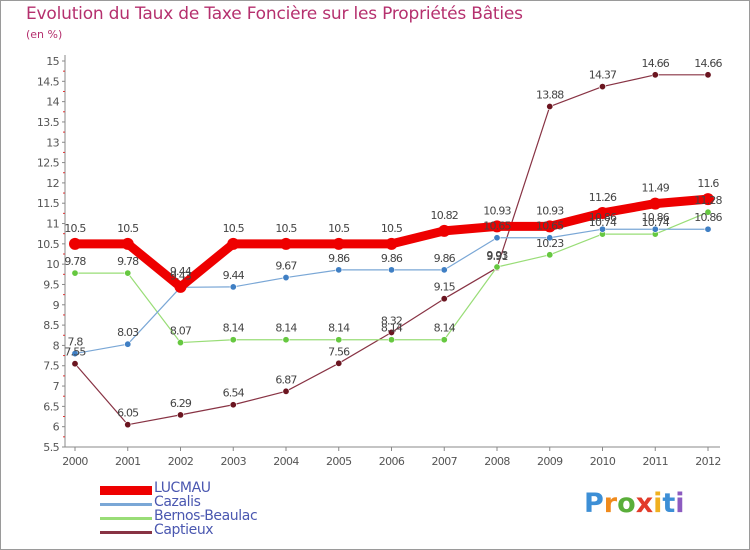  I want to click on y-tick-label: 6, so click(56, 427).